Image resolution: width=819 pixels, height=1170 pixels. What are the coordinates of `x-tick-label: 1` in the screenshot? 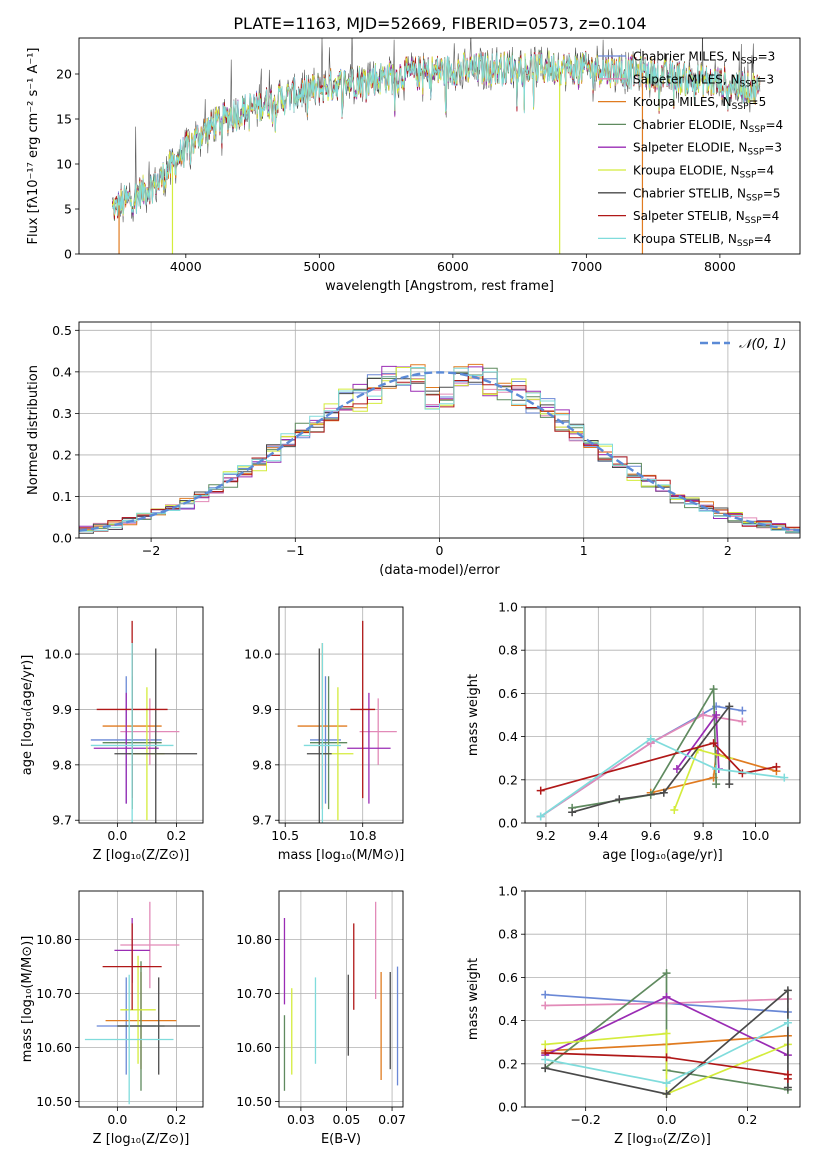 It's located at (584, 550).